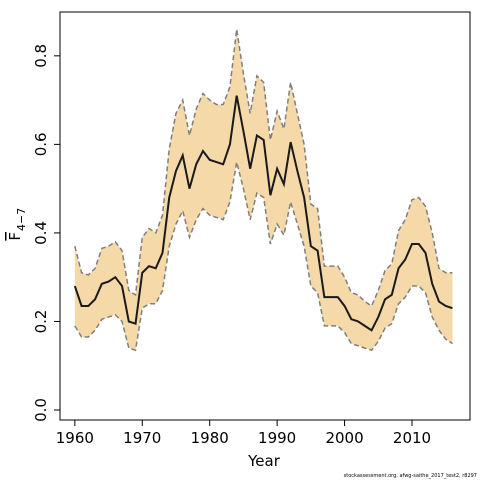 This screenshot has width=480, height=480. What do you see at coordinates (277, 438) in the screenshot?
I see `x-tick-label: 1990` at bounding box center [277, 438].